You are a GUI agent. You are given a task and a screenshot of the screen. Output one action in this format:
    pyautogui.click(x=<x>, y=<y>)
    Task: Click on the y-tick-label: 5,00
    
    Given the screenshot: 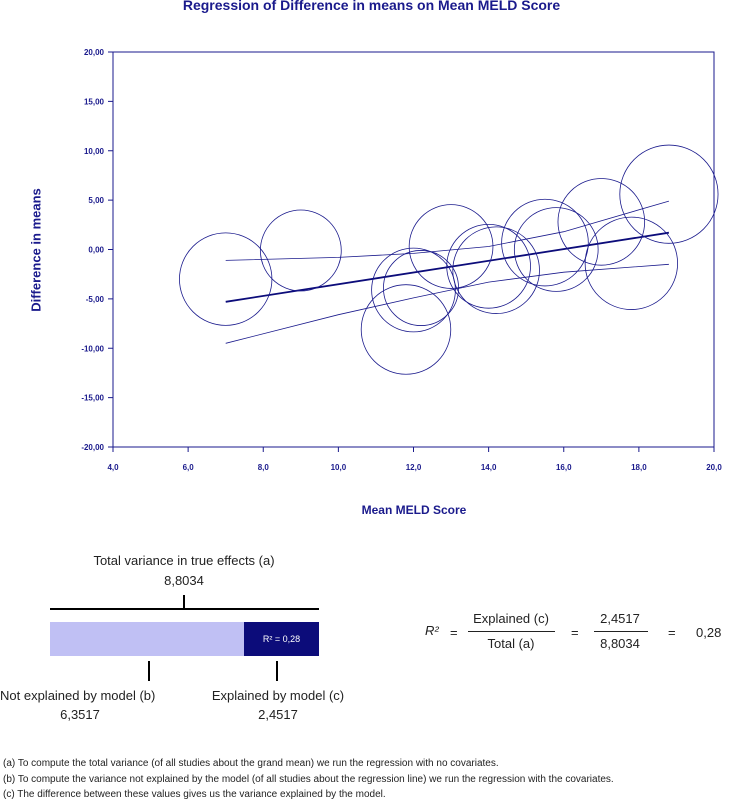 What is the action you would take?
    pyautogui.click(x=96, y=200)
    